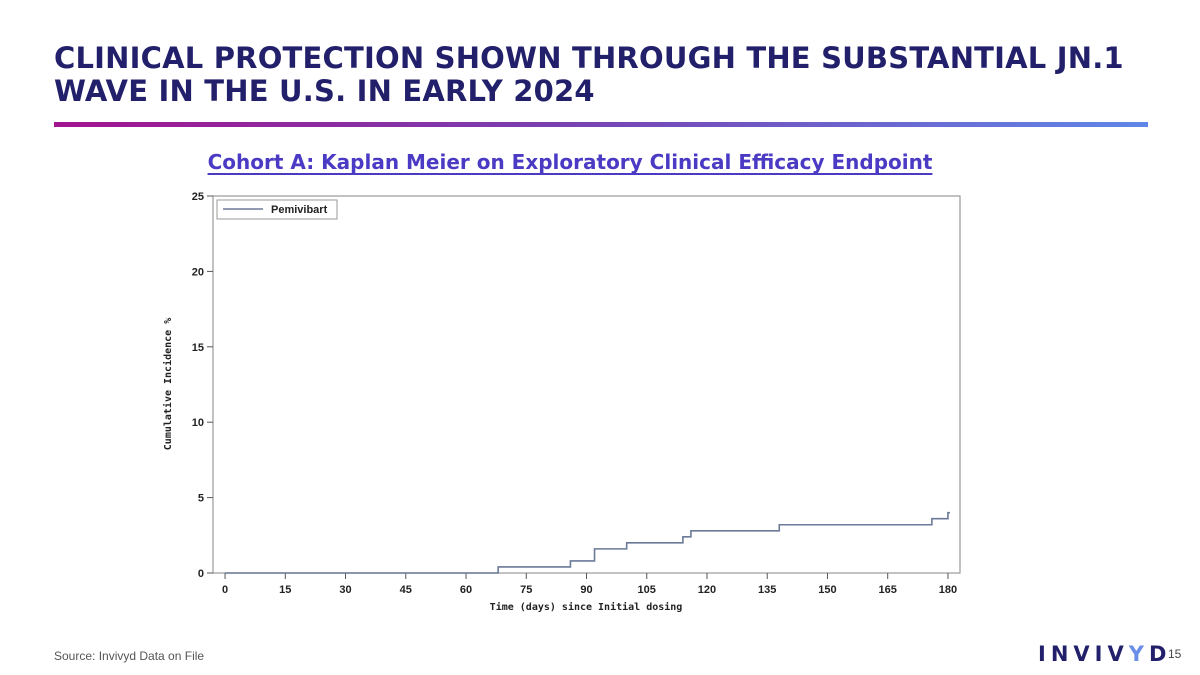 This screenshot has width=1200, height=675. Describe the element at coordinates (707, 590) in the screenshot. I see `x-tick-label: 120` at that location.